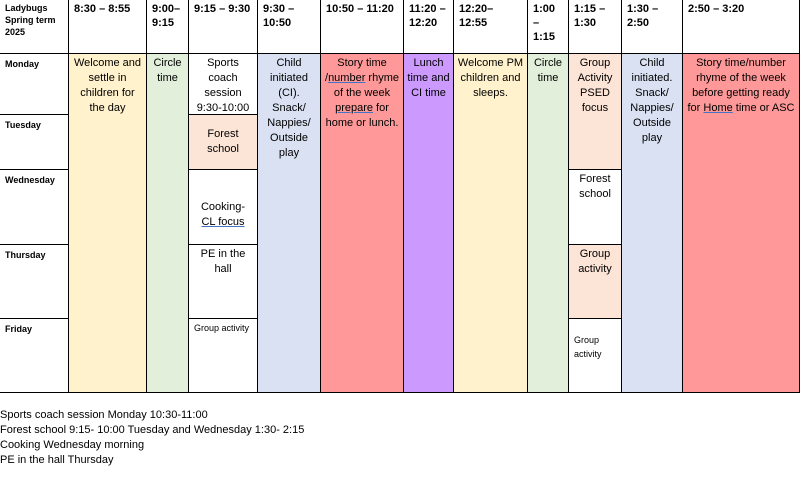 The image size is (800, 487). Describe the element at coordinates (595, 207) in the screenshot. I see `block-forest-school-pm: Forest school` at that location.